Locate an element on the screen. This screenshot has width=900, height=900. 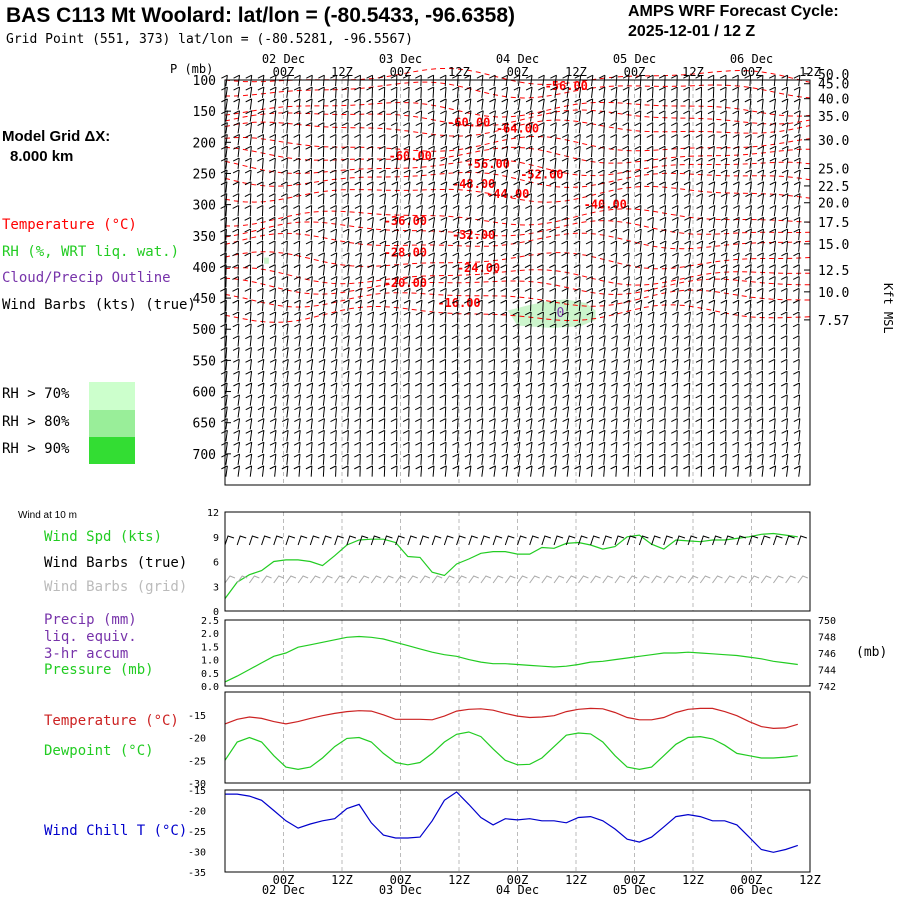
temperature-contour-label: -24.00 is located at coordinates (478, 268).